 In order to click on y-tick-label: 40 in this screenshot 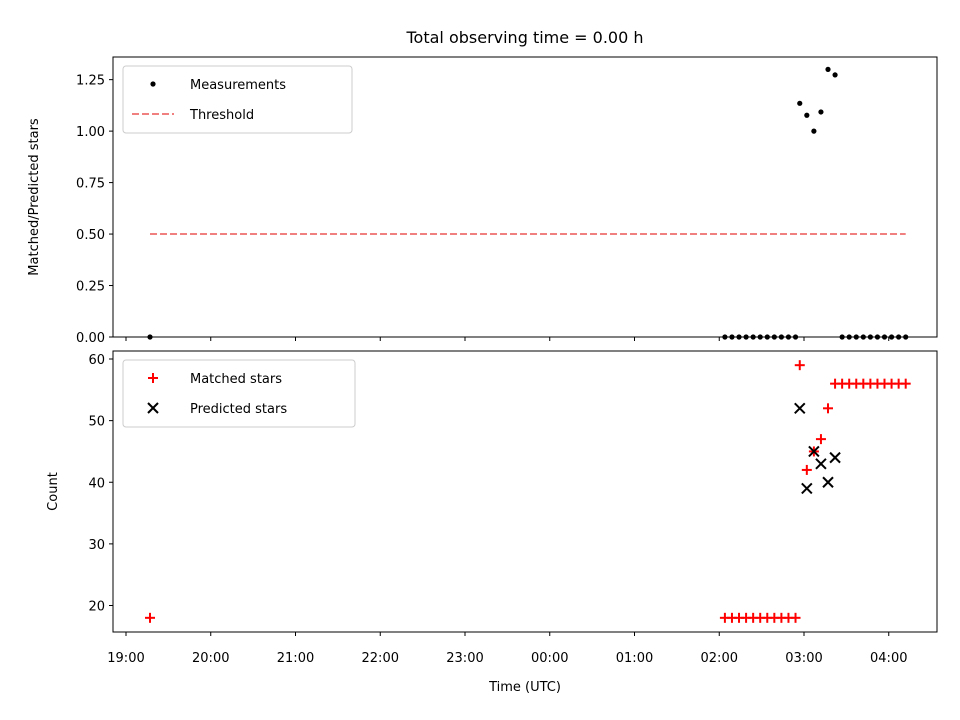, I will do `click(96, 483)`.